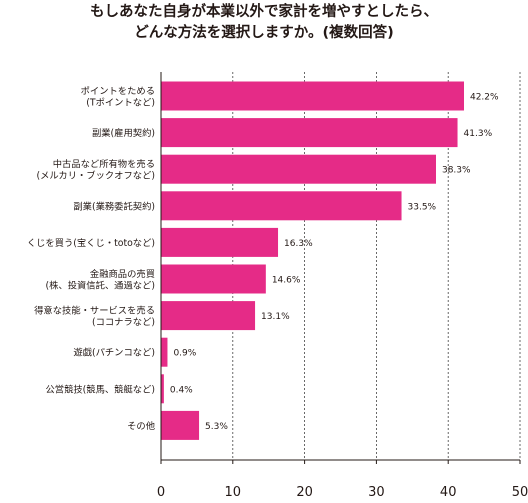  What do you see at coordinates (448, 492) in the screenshot?
I see `x-tick-label-40: 40` at bounding box center [448, 492].